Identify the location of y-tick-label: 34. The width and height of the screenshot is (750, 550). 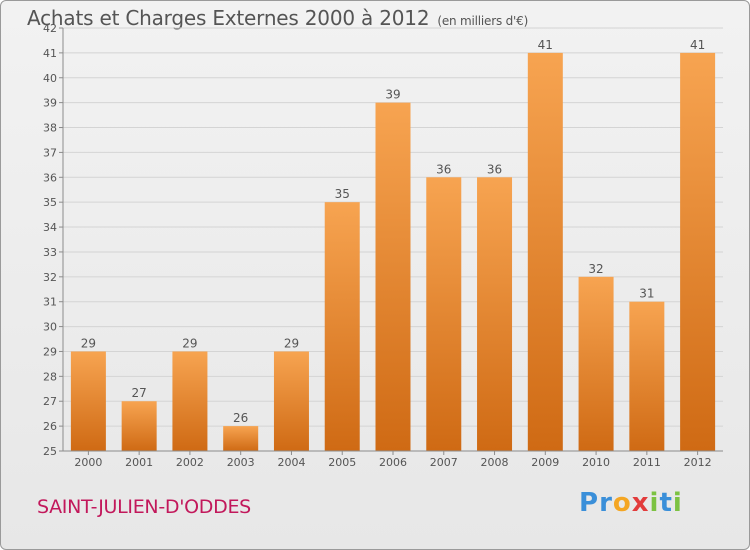
(50, 227).